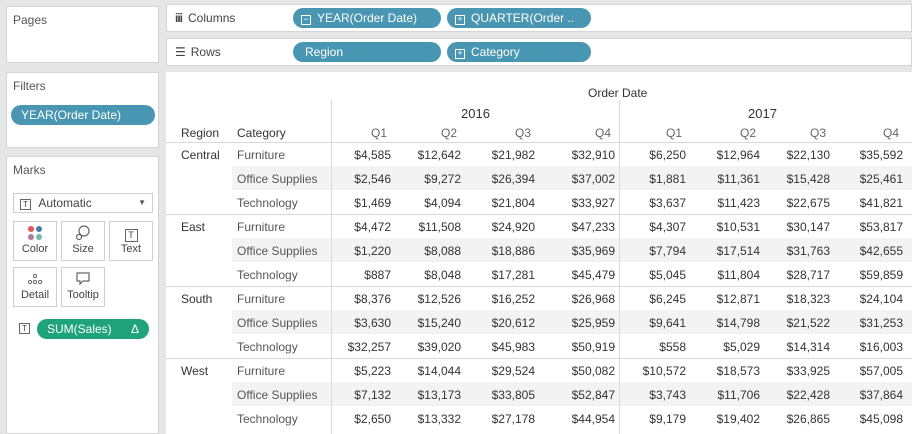 This screenshot has height=434, width=912. What do you see at coordinates (513, 323) in the screenshot?
I see `sales-cell: $20,612` at bounding box center [513, 323].